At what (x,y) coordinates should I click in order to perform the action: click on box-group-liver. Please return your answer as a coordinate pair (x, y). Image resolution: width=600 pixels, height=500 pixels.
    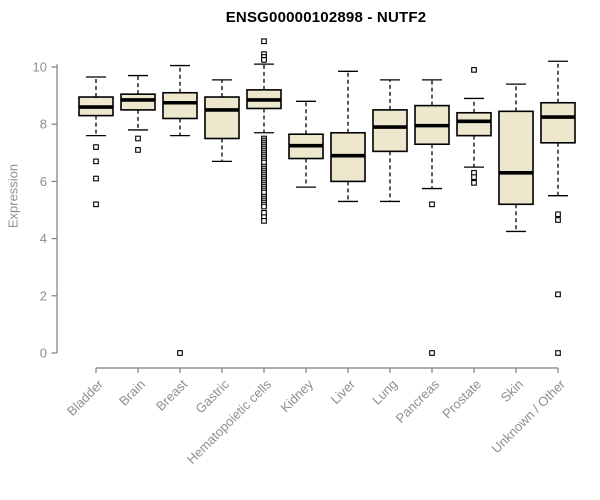
    Looking at the image, I should click on (348, 136).